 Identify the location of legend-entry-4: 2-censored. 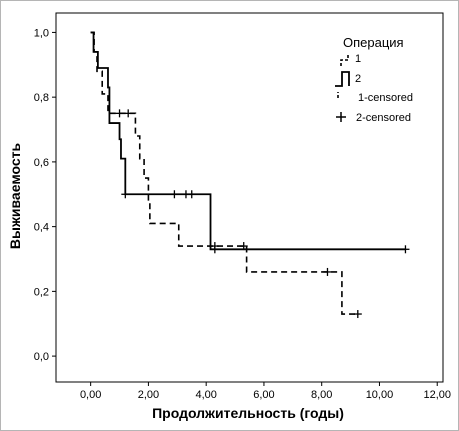
(383, 118).